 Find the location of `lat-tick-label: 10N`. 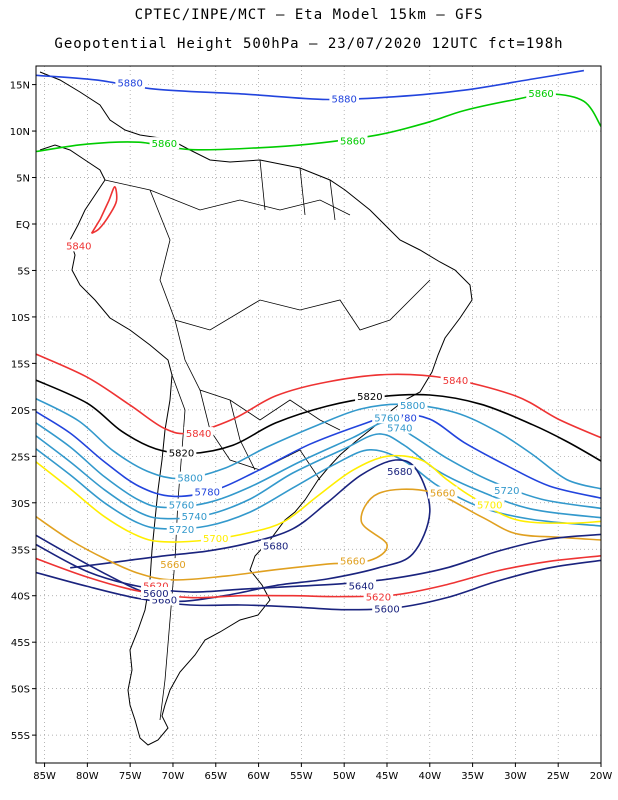

lat-tick-label: 10N is located at coordinates (20, 132).